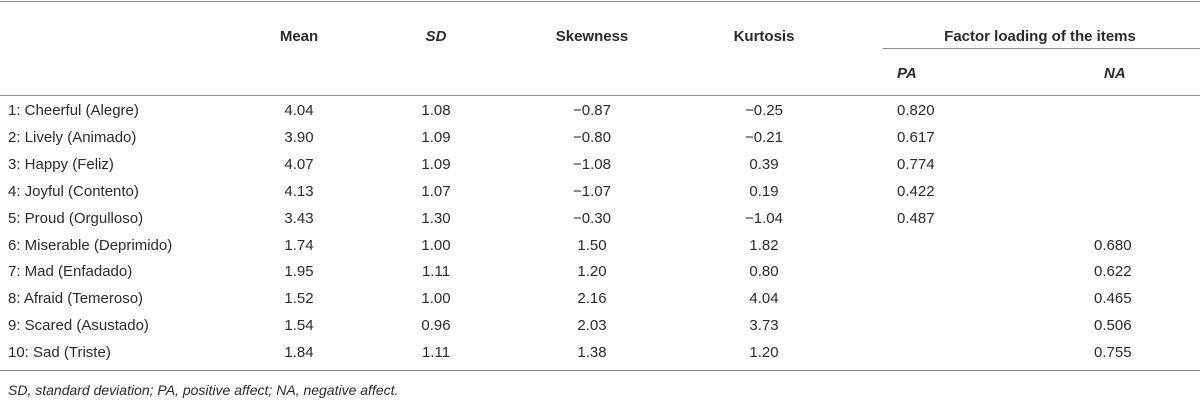 The width and height of the screenshot is (1200, 403). What do you see at coordinates (592, 137) in the screenshot?
I see `cell-skewness: −0.80` at bounding box center [592, 137].